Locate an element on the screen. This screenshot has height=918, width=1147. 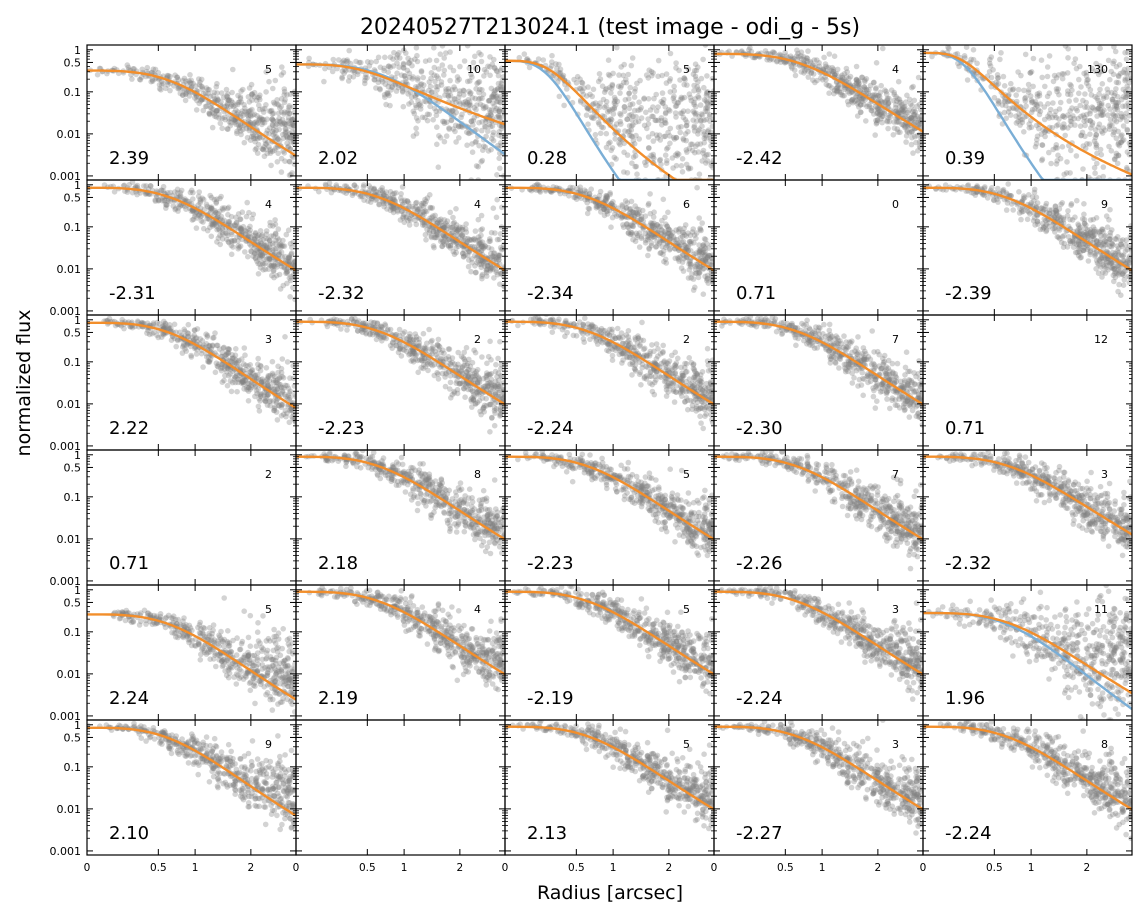
panel-0-3: -2.424 is located at coordinates (818, 112).